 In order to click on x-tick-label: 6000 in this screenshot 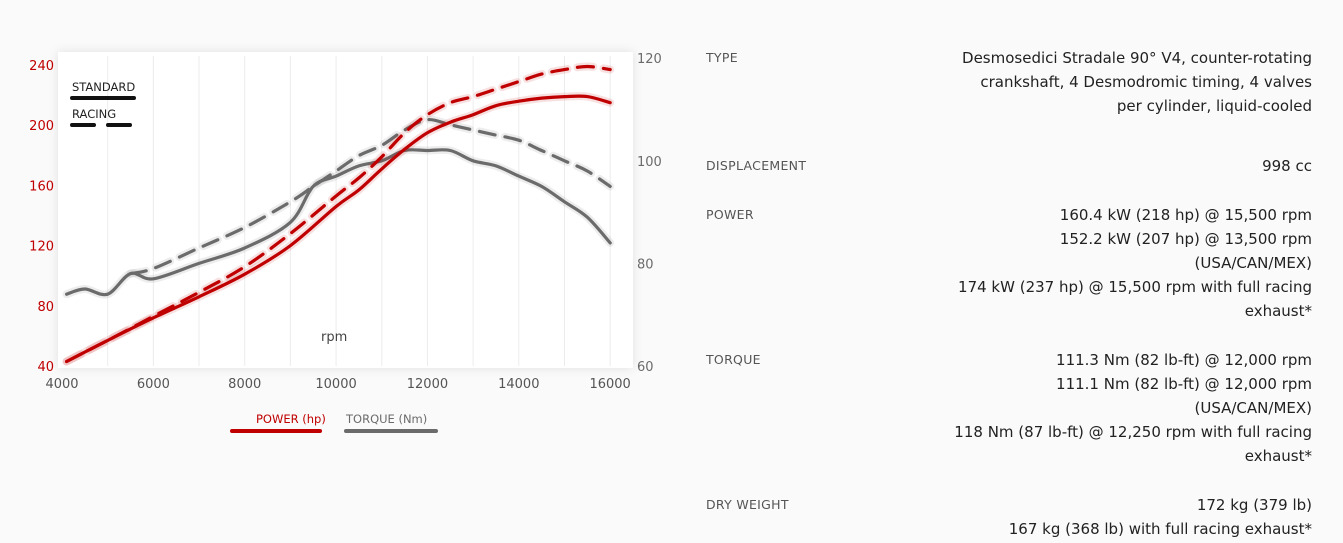, I will do `click(153, 384)`.